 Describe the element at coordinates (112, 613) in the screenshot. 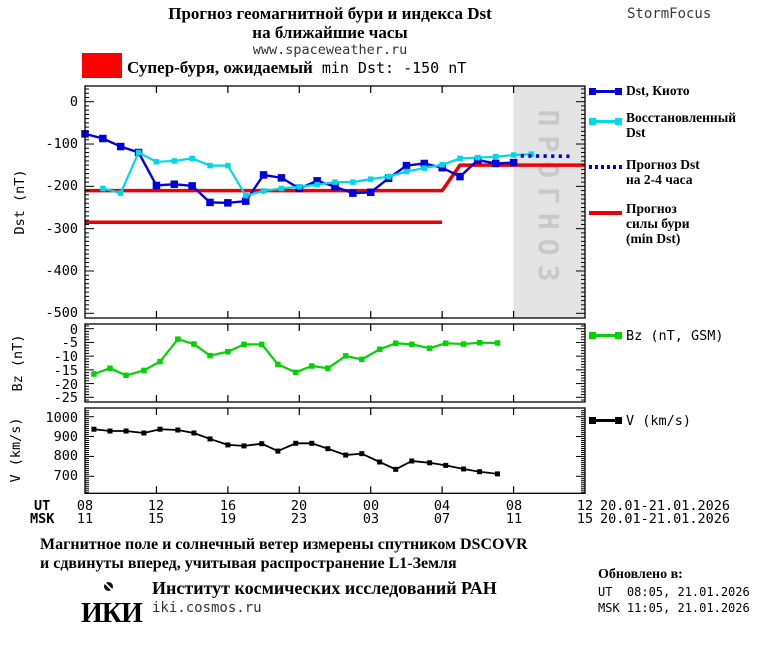

I see `iki-logo-text: ИКИ` at that location.